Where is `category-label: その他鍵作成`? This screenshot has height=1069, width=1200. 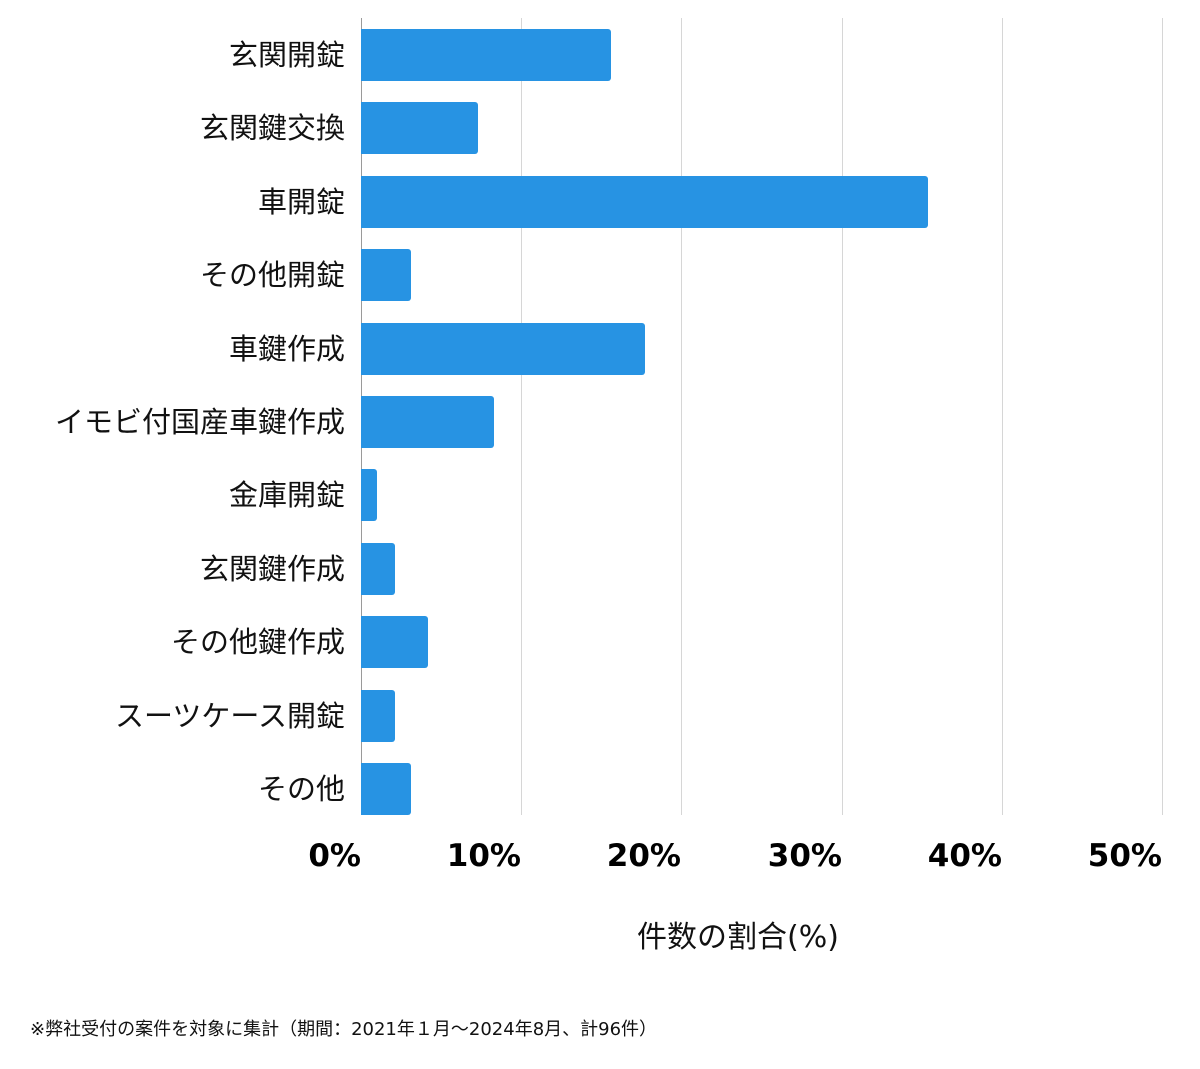
category-label: その他鍵作成 is located at coordinates (257, 642).